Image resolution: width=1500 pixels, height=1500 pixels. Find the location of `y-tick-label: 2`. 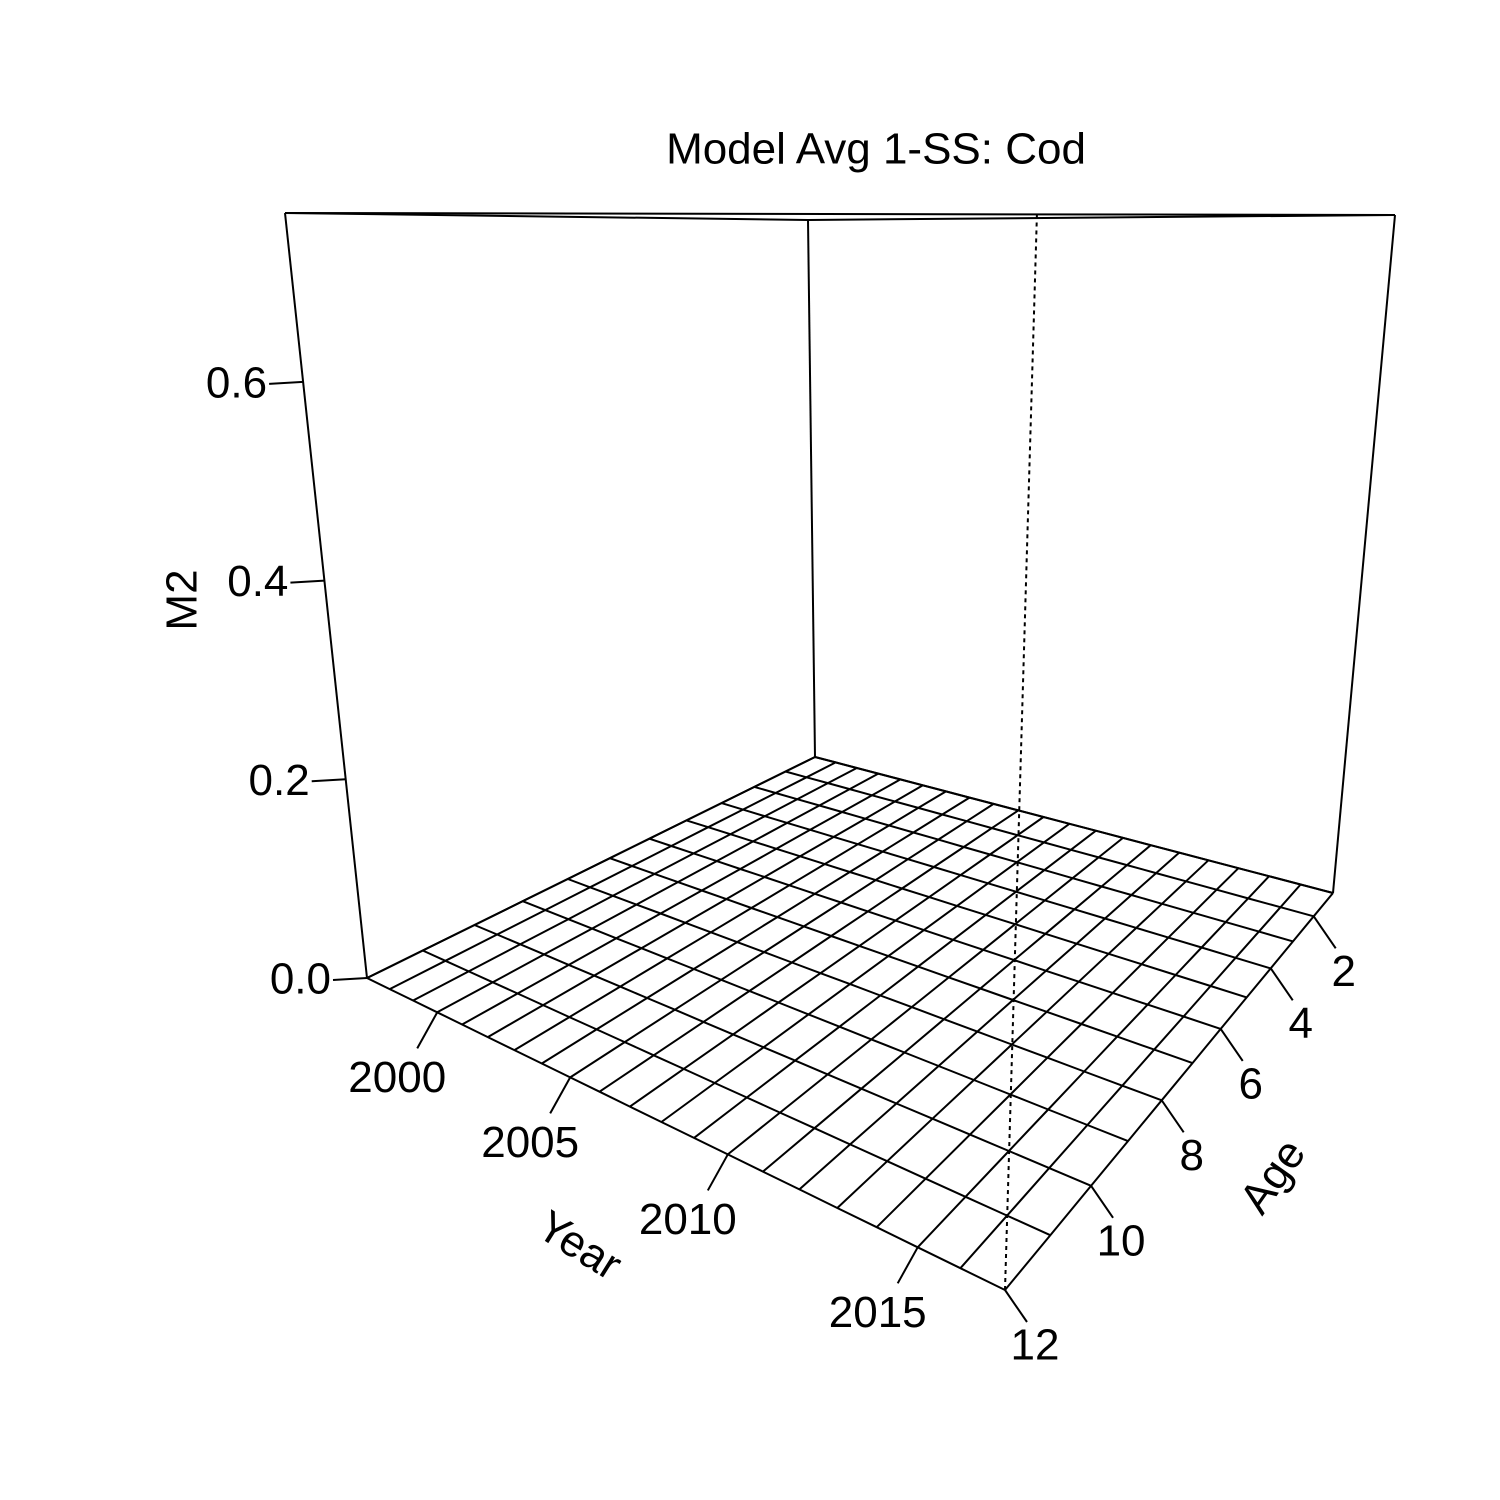

y-tick-label: 2 is located at coordinates (1343, 971).